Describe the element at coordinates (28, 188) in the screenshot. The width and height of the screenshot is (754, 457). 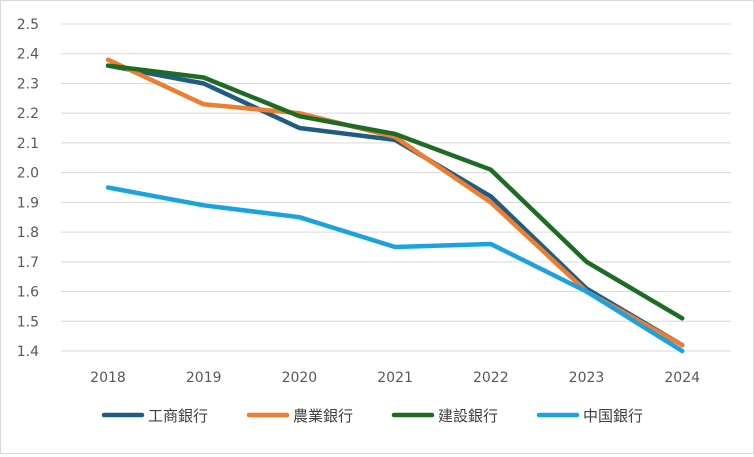
I see `y-axis-tick-labels: 1.4 1.5 1.6 1.7 1.8 1.9 2.0 2.1 2.2 2.3 2.4 2.5` at that location.